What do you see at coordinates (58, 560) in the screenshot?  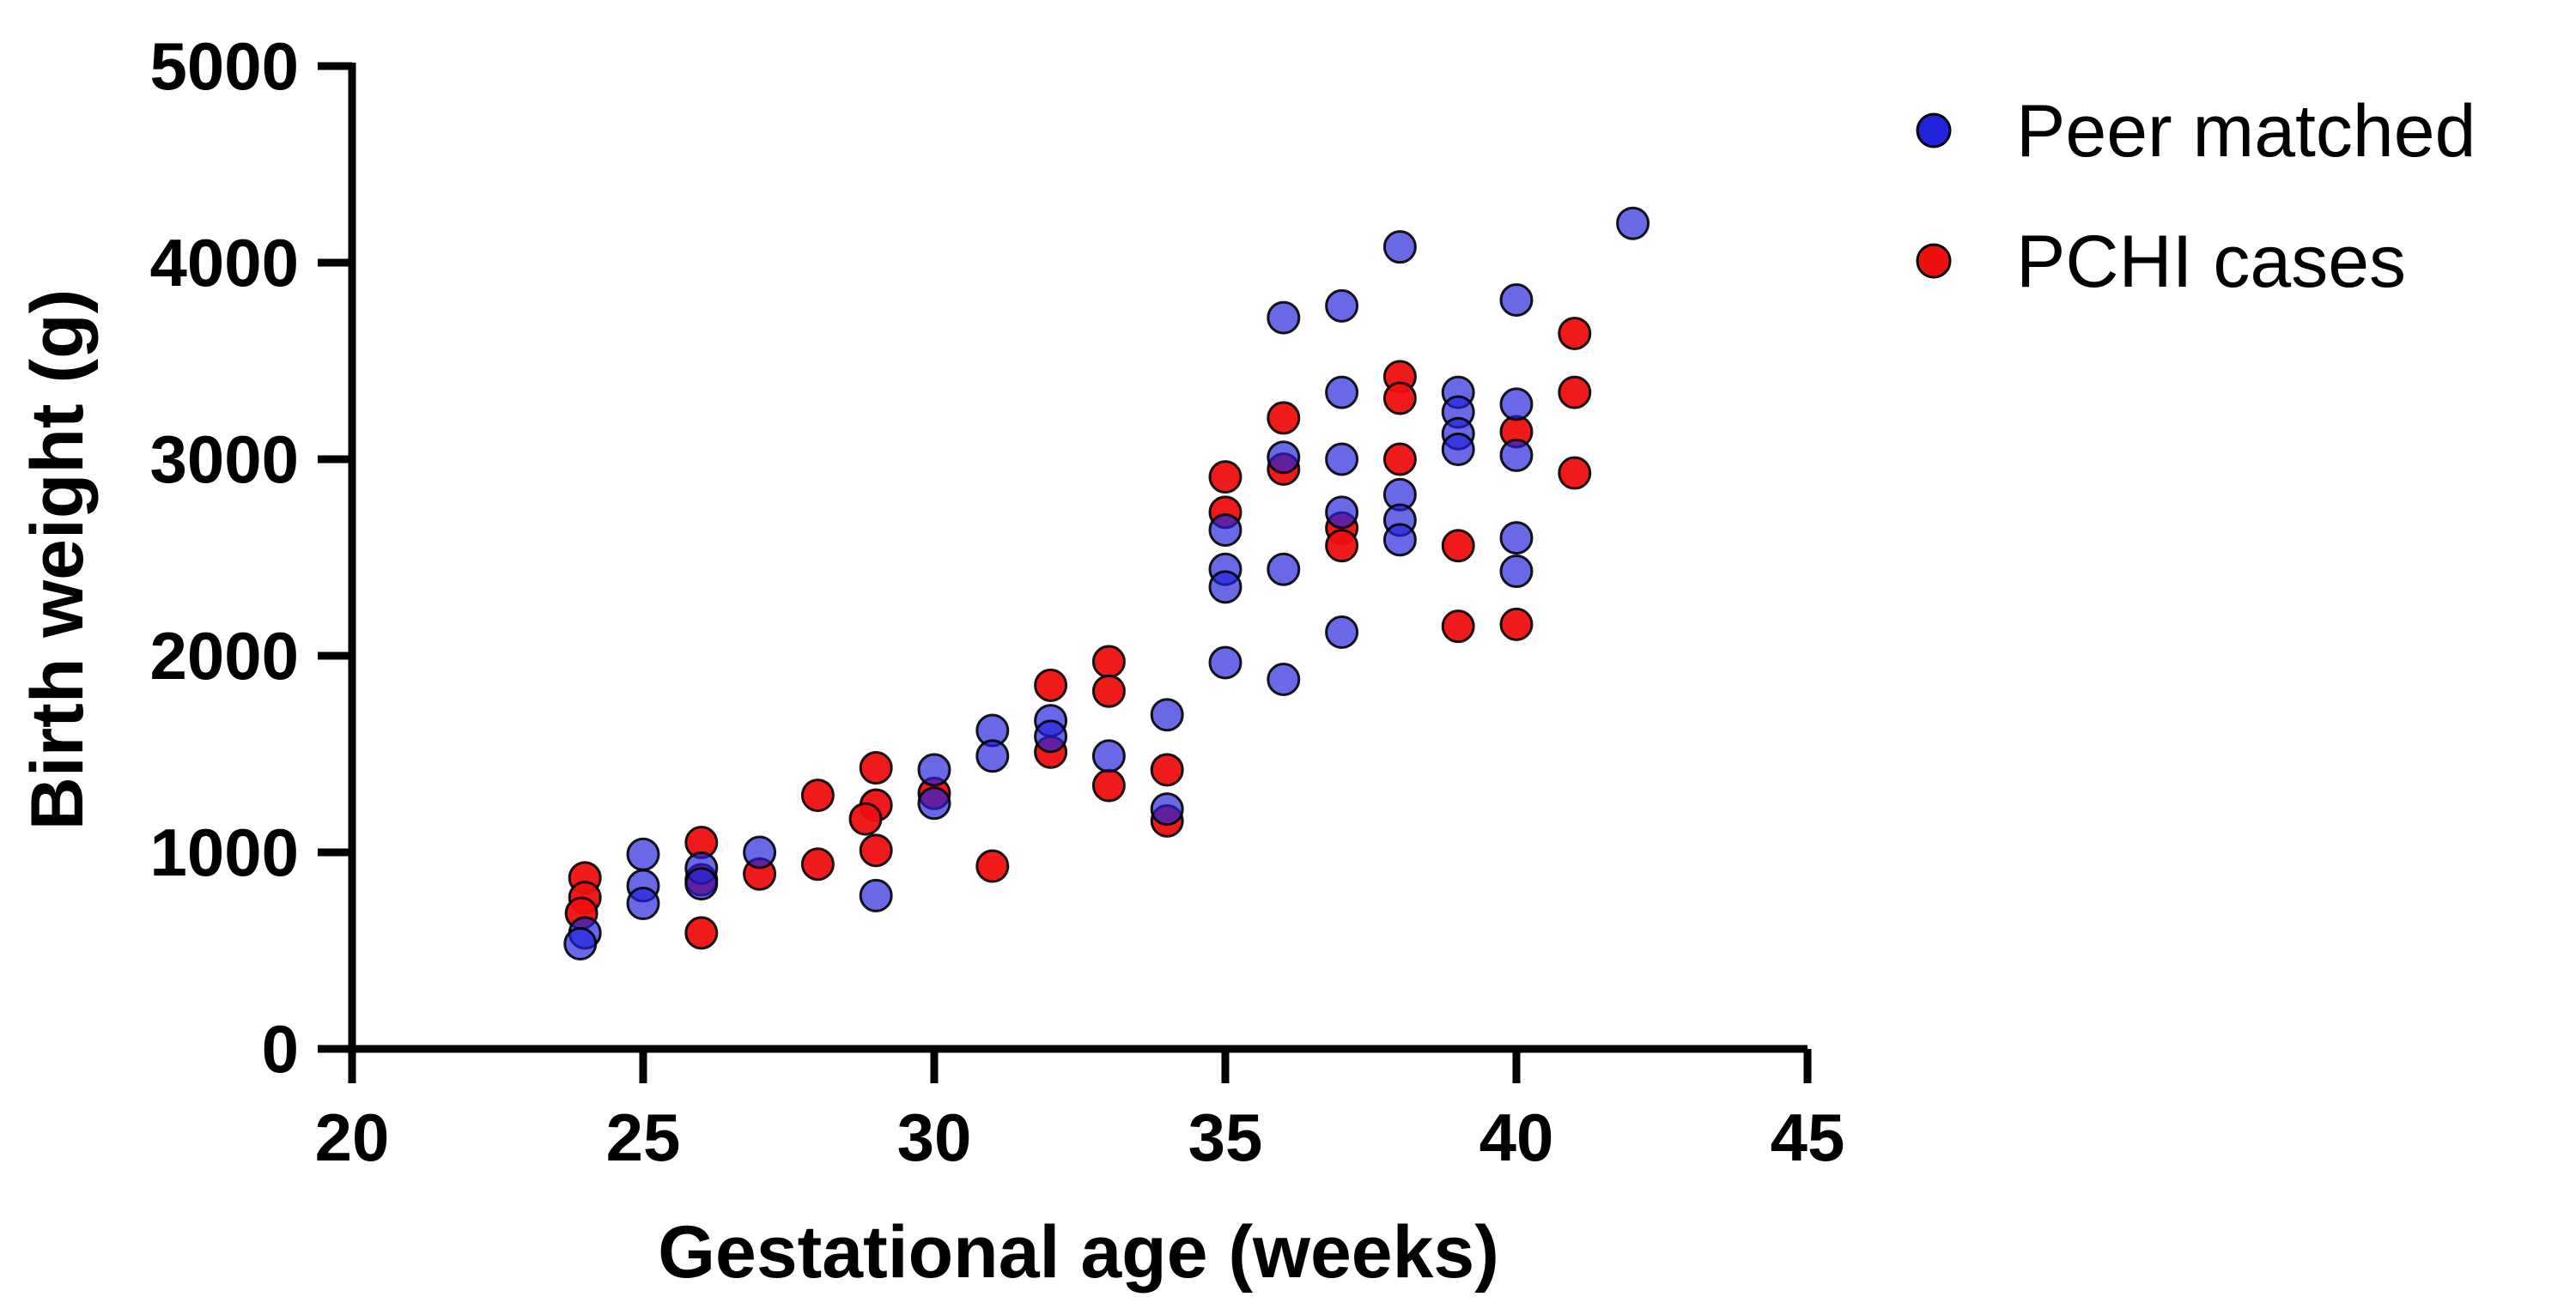 I see `y-axis-title: Birth weight (g)` at bounding box center [58, 560].